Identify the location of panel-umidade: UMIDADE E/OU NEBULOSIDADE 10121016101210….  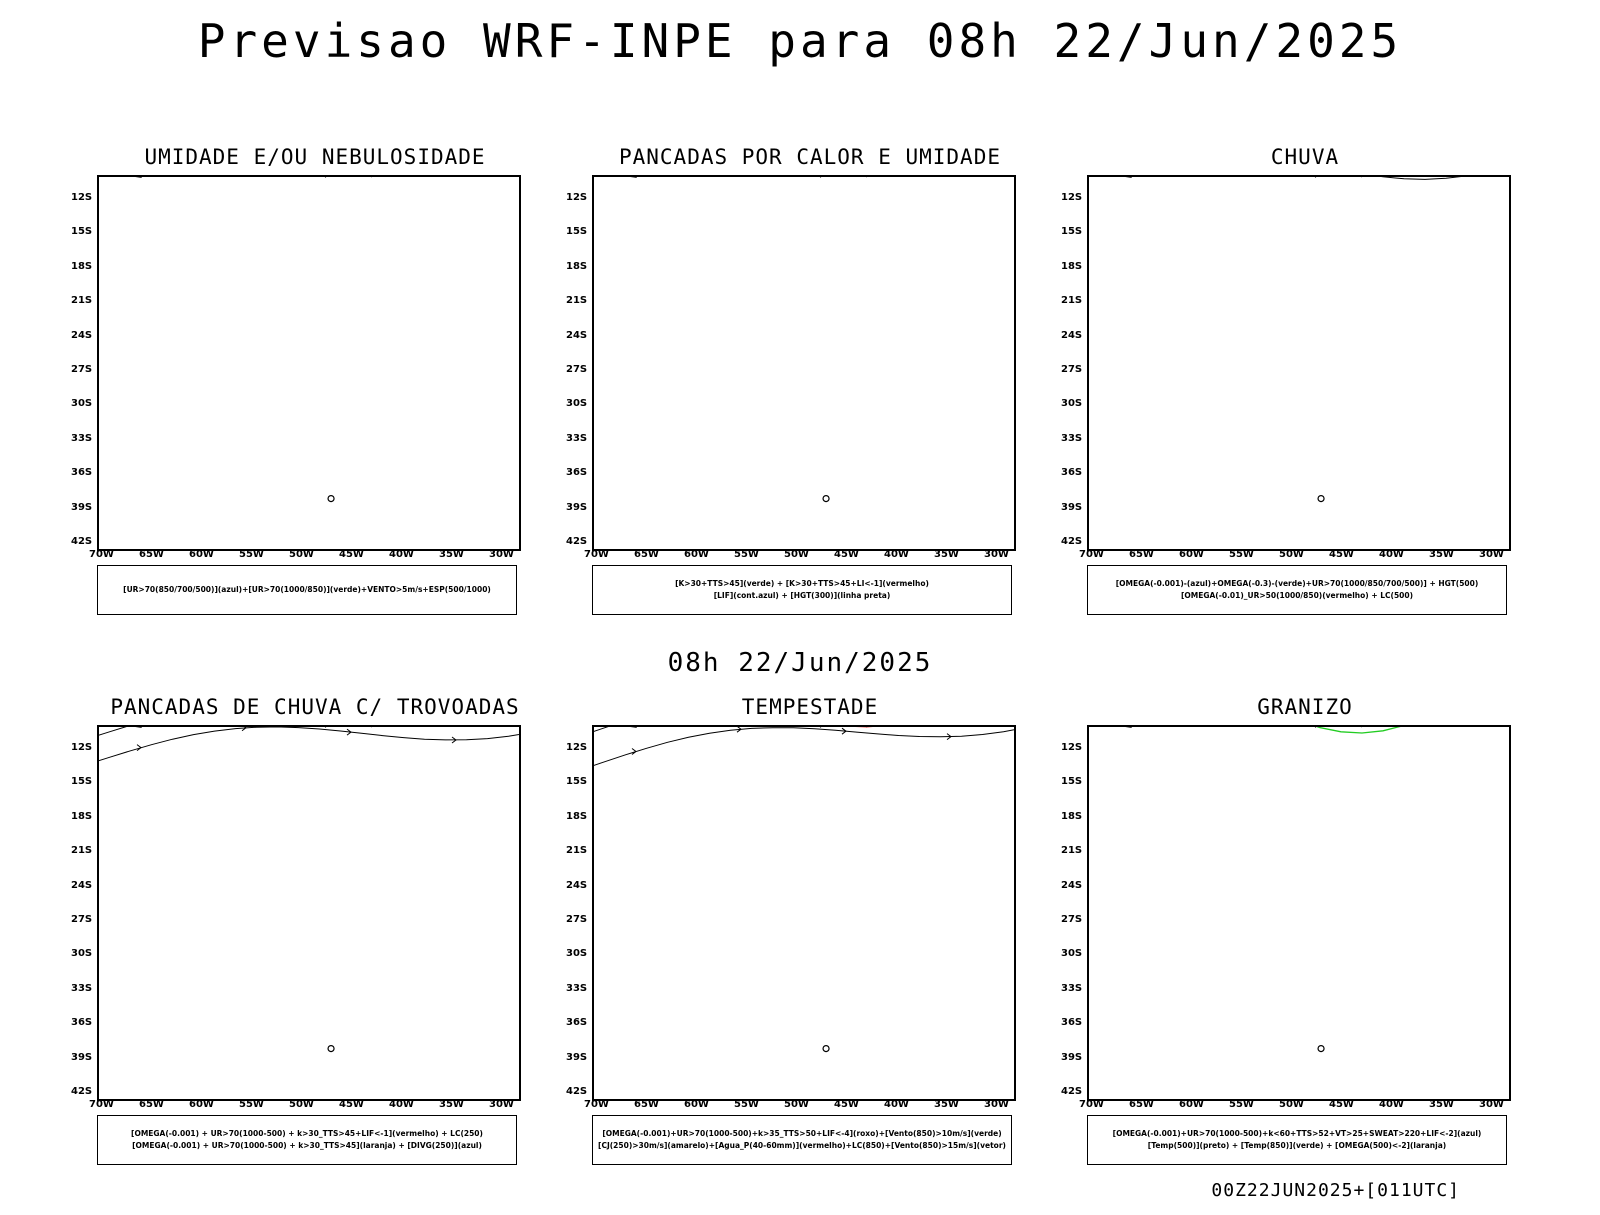
(313, 405).